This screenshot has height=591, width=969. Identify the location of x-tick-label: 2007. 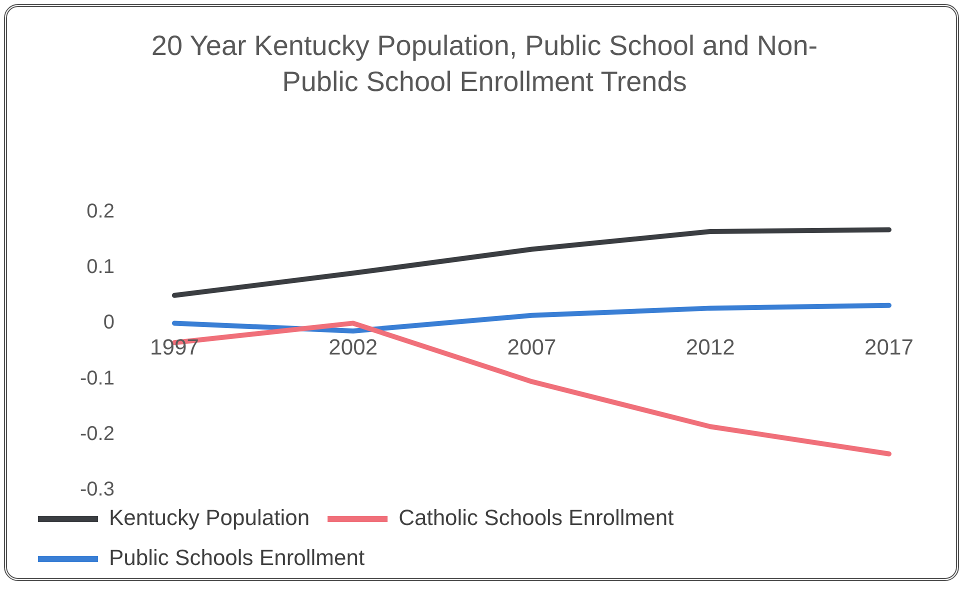
(531, 347).